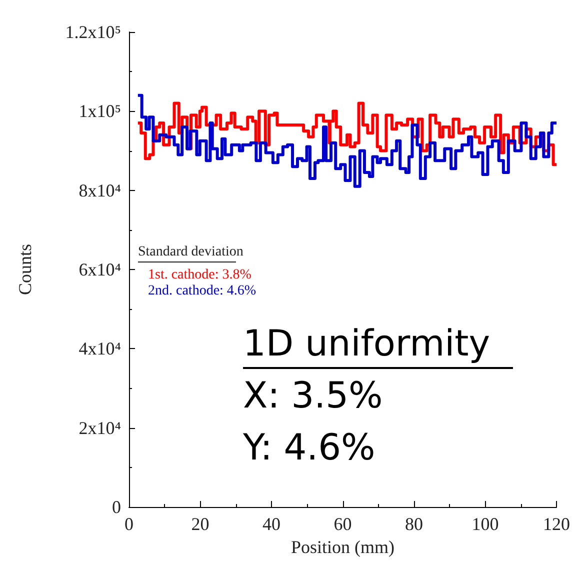 This screenshot has height=570, width=581. I want to click on x-tick-label: 60, so click(343, 524).